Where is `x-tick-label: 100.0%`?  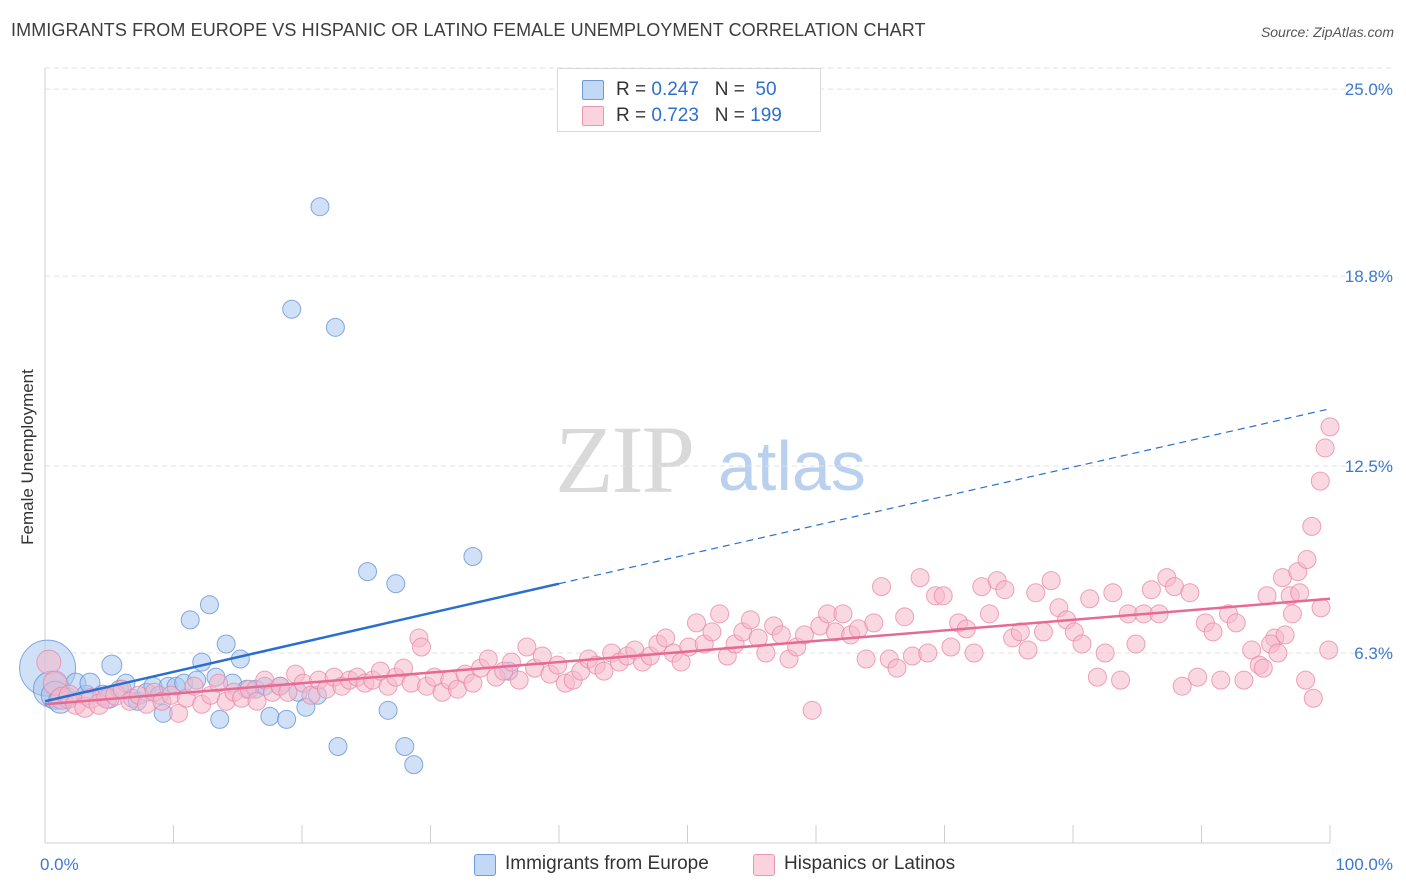
x-tick-label: 100.0% is located at coordinates (1364, 864).